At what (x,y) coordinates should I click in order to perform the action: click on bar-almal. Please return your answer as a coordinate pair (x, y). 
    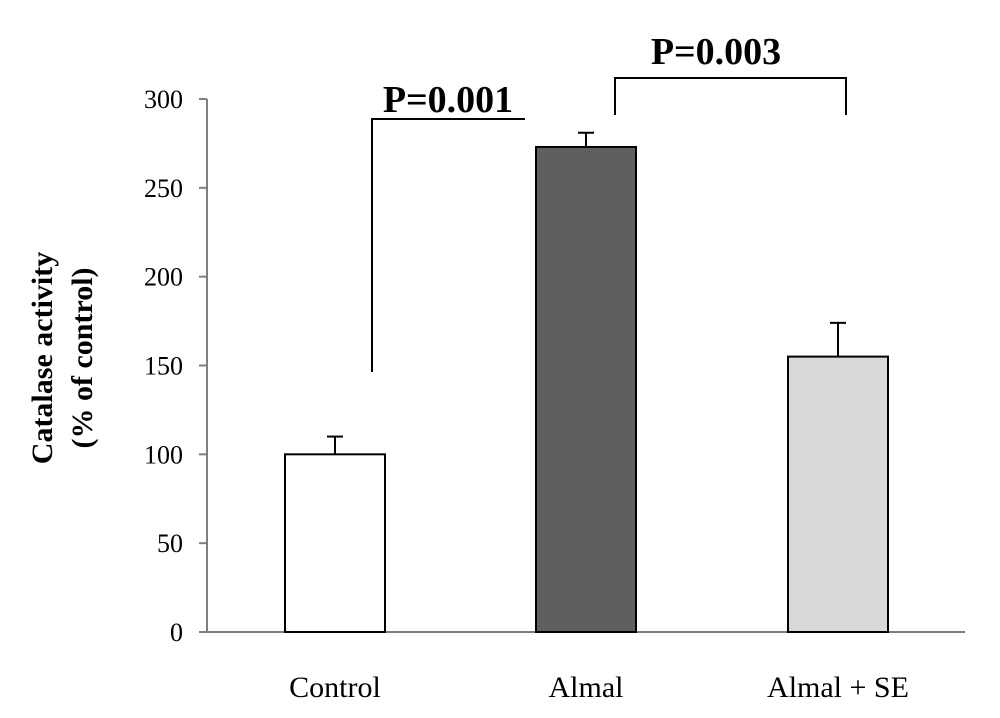
    Looking at the image, I should click on (586, 389).